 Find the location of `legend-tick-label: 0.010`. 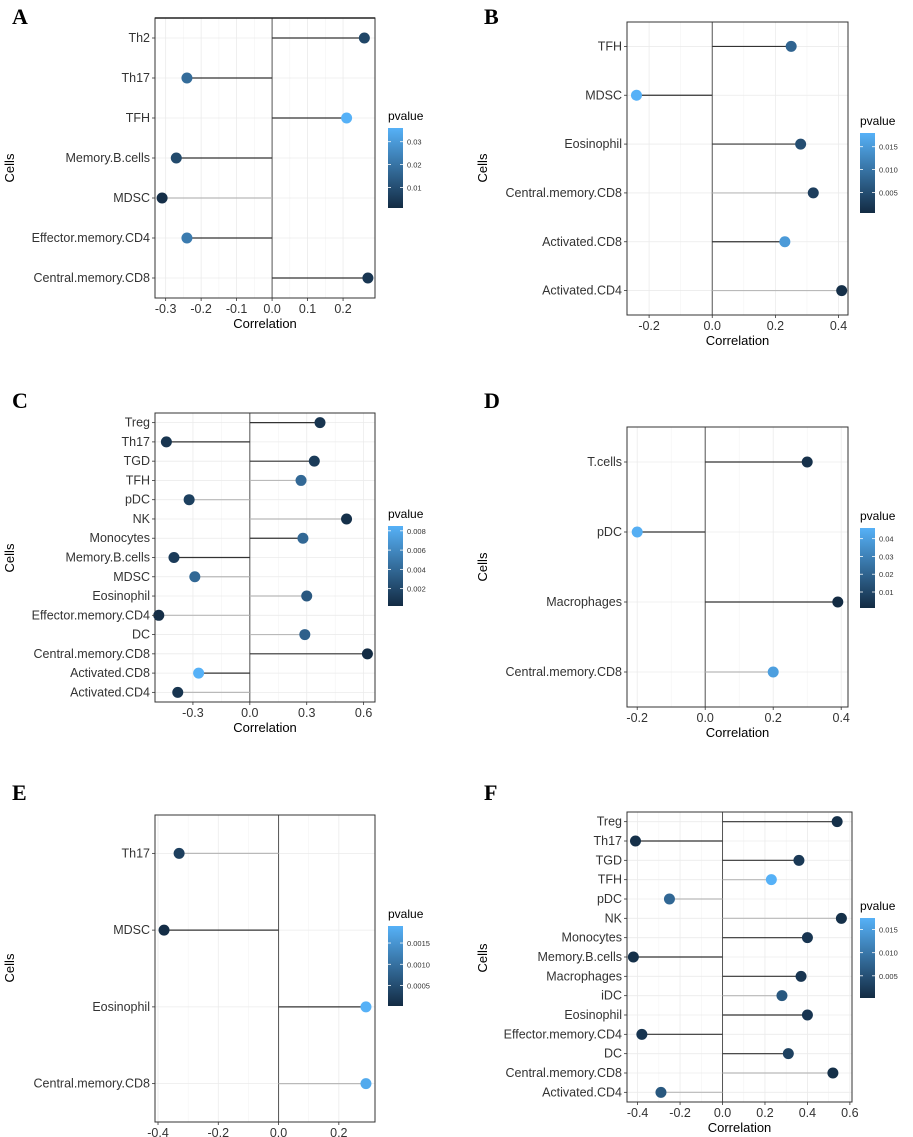

legend-tick-label: 0.010 is located at coordinates (888, 953).